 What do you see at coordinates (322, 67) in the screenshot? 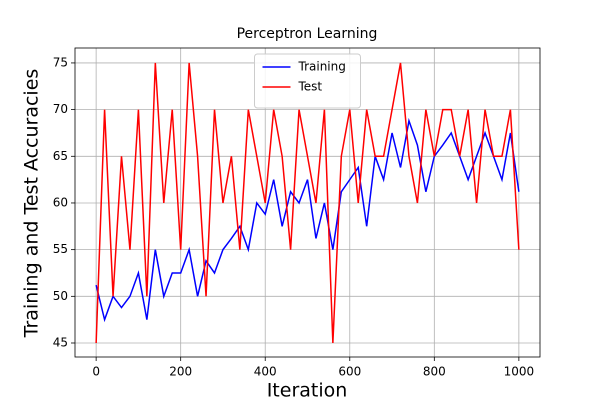
I see `legend-label: Training` at bounding box center [322, 67].